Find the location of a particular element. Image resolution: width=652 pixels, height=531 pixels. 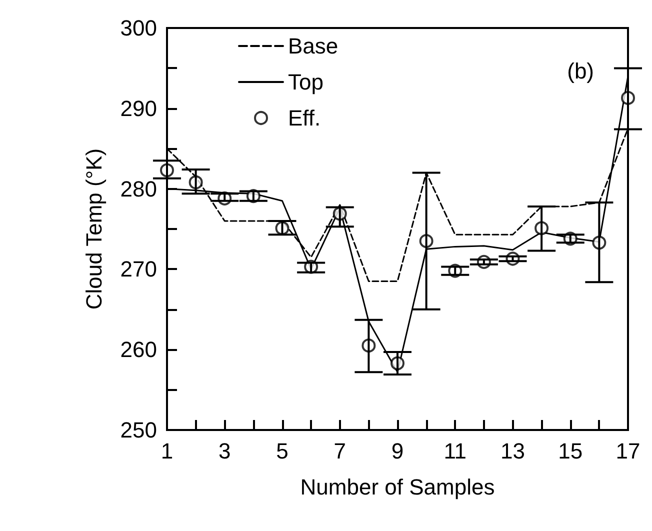

y-tick-label: 290 is located at coordinates (138, 108).